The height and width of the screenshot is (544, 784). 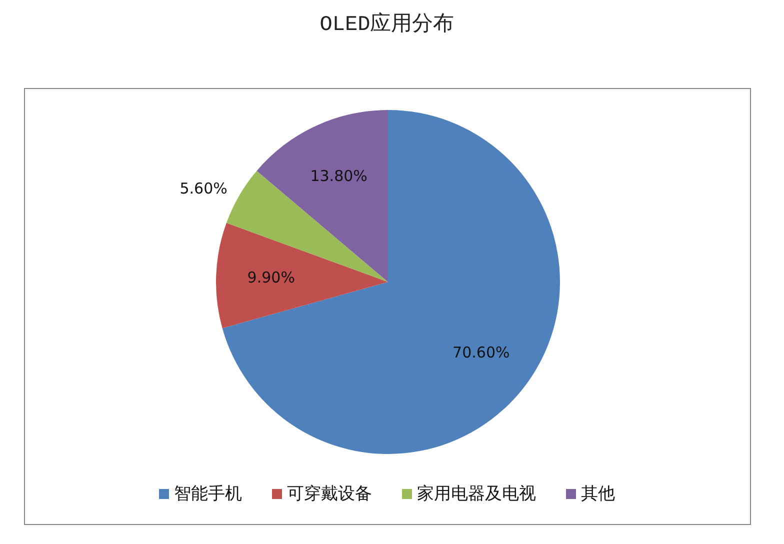 What do you see at coordinates (387, 25) in the screenshot?
I see `title: OLED应用分布` at bounding box center [387, 25].